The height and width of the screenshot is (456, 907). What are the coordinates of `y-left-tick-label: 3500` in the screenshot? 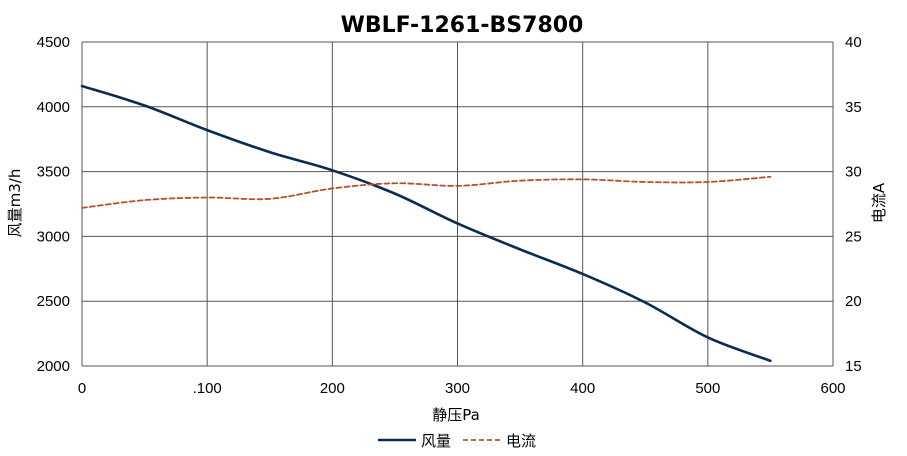 It's located at (53, 172).